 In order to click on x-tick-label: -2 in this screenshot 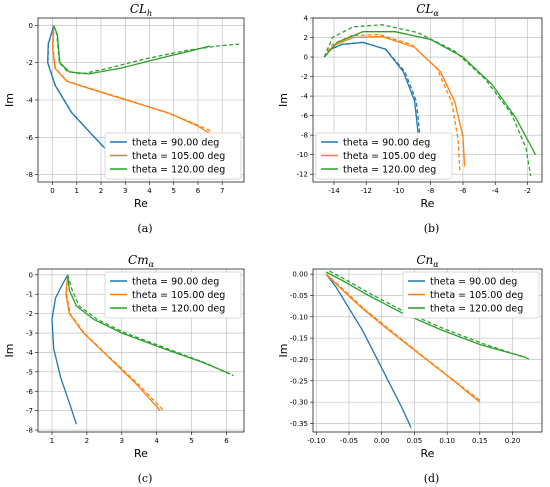, I will do `click(527, 191)`.